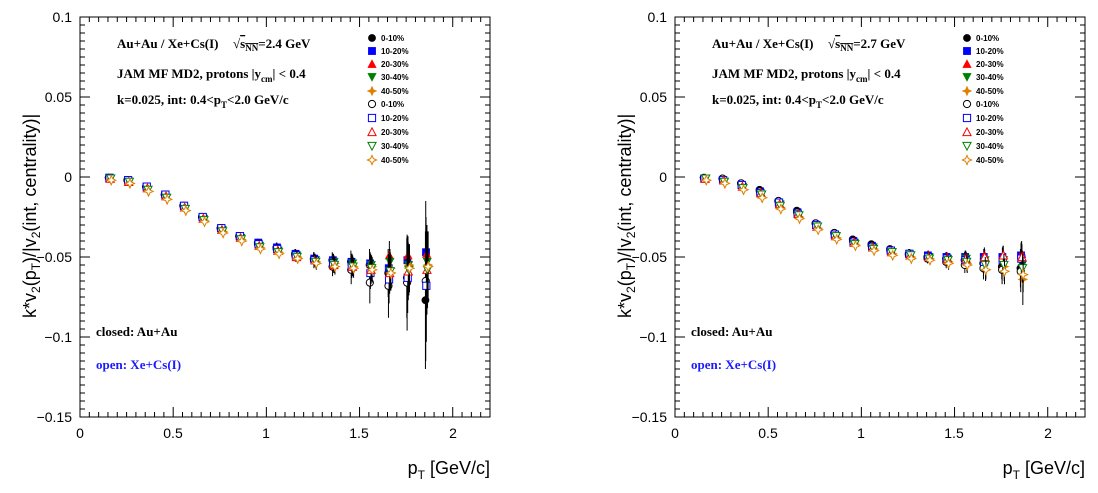 The height and width of the screenshot is (493, 1098). What do you see at coordinates (55, 257) in the screenshot?
I see `ytick-label: −0.05` at bounding box center [55, 257].